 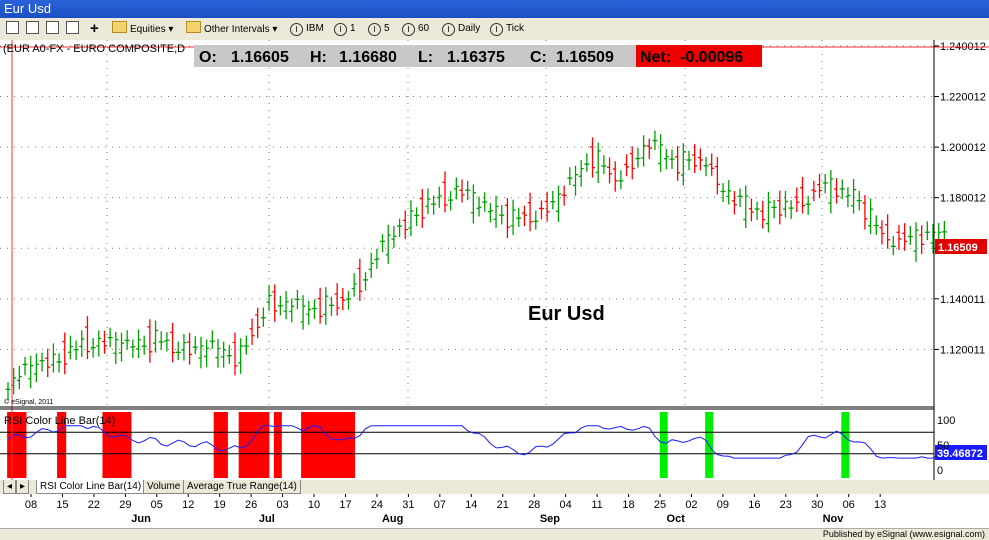 I want to click on symbol-ibm-button: I IBM, so click(x=307, y=29).